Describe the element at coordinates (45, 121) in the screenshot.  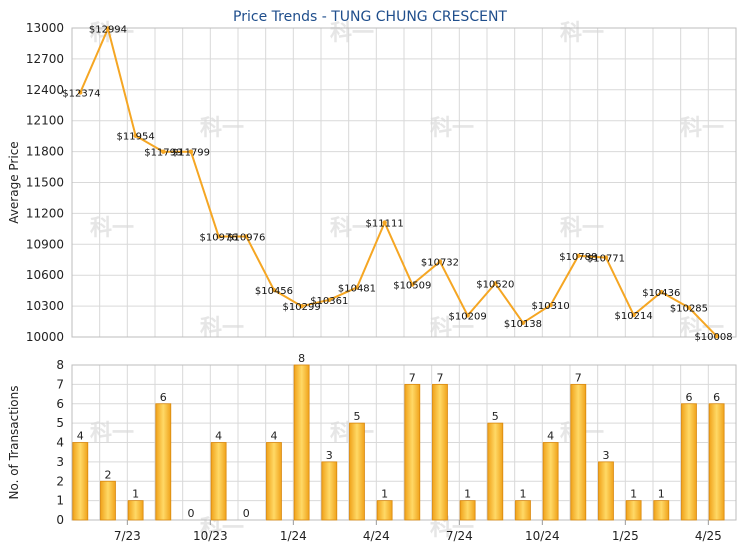
I see `price-tick-label: 12100` at that location.